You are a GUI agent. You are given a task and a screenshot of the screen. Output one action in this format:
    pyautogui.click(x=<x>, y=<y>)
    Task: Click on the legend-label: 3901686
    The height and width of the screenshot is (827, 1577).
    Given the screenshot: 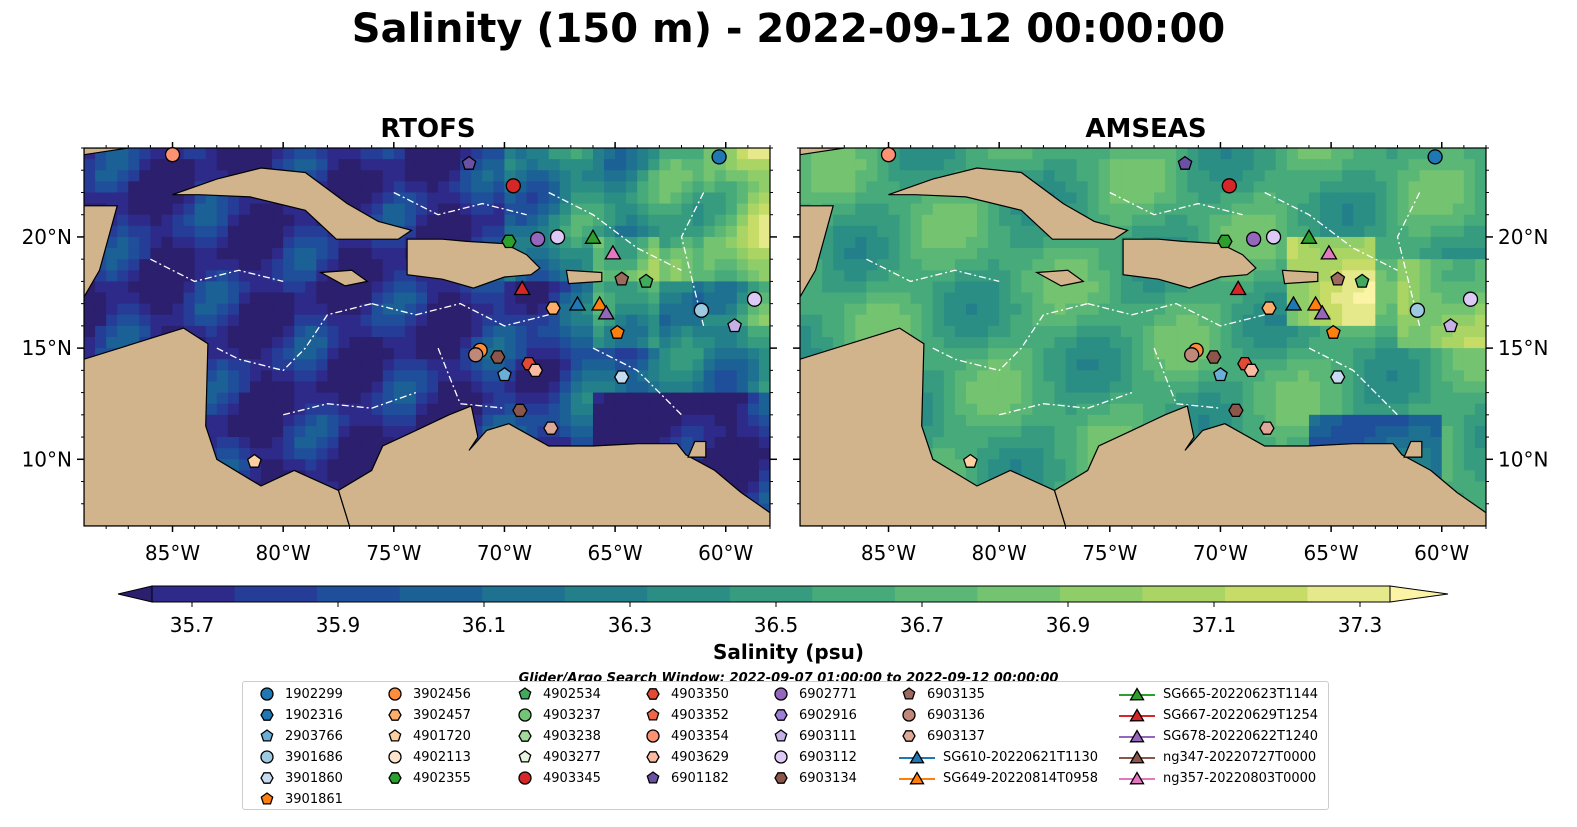 What is the action you would take?
    pyautogui.click(x=314, y=757)
    